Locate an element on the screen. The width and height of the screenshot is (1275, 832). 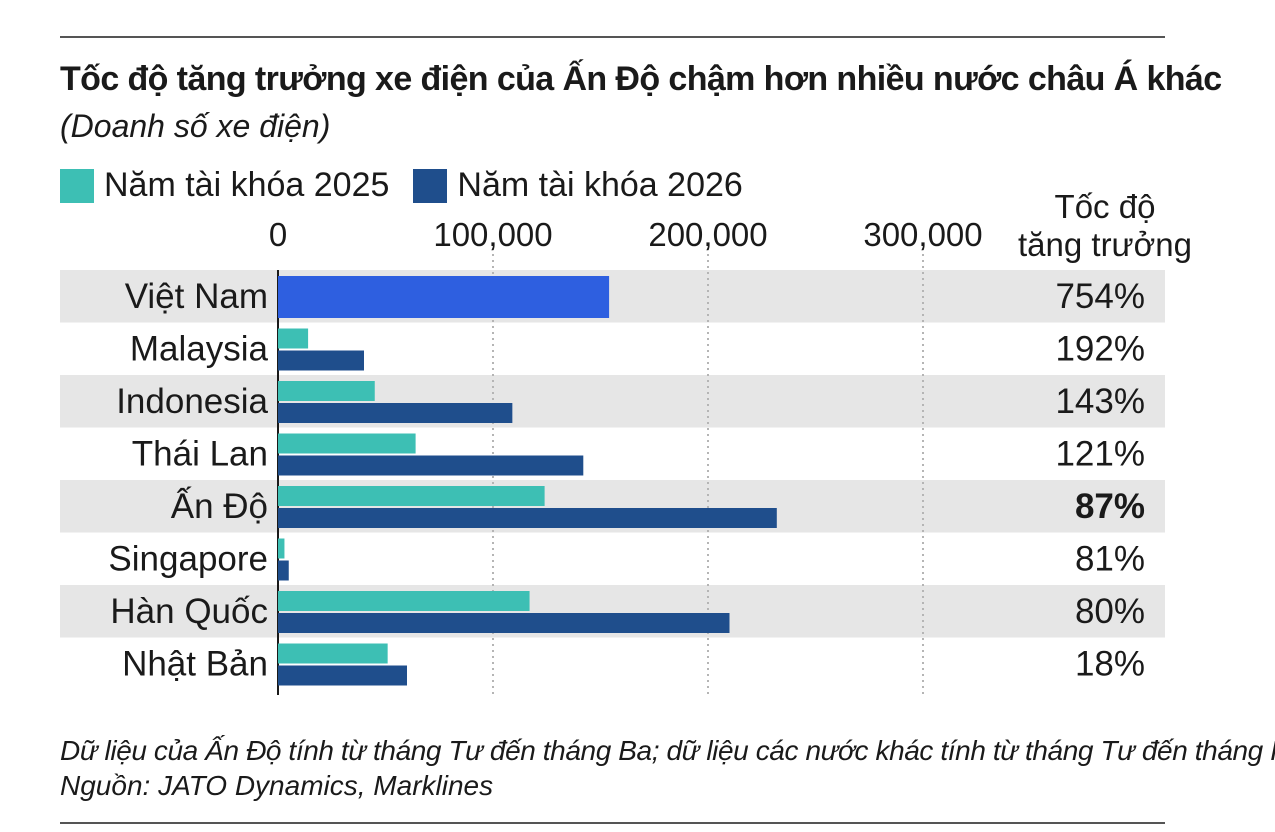
growth-value: 18% is located at coordinates (1110, 664).